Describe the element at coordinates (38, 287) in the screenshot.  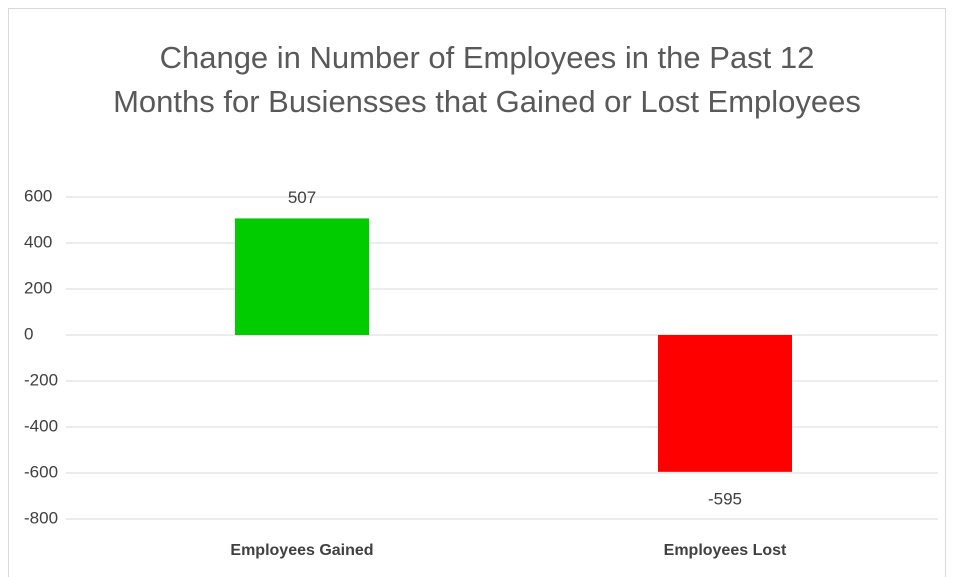
I see `y-tick-label: 200` at that location.